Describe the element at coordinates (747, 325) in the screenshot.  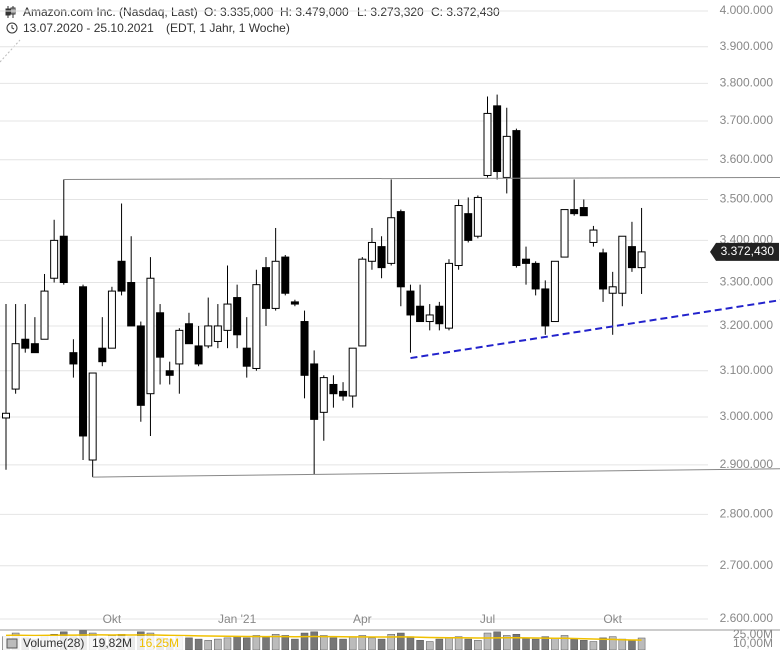
I see `y-tick-label: 3.200.000` at that location.